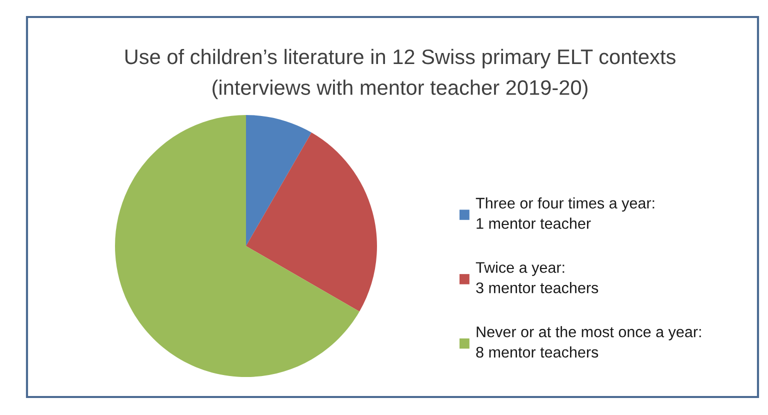 This screenshot has width=768, height=415. I want to click on legend-label: Three or four times a year: 1 mentor teacher, so click(565, 213).